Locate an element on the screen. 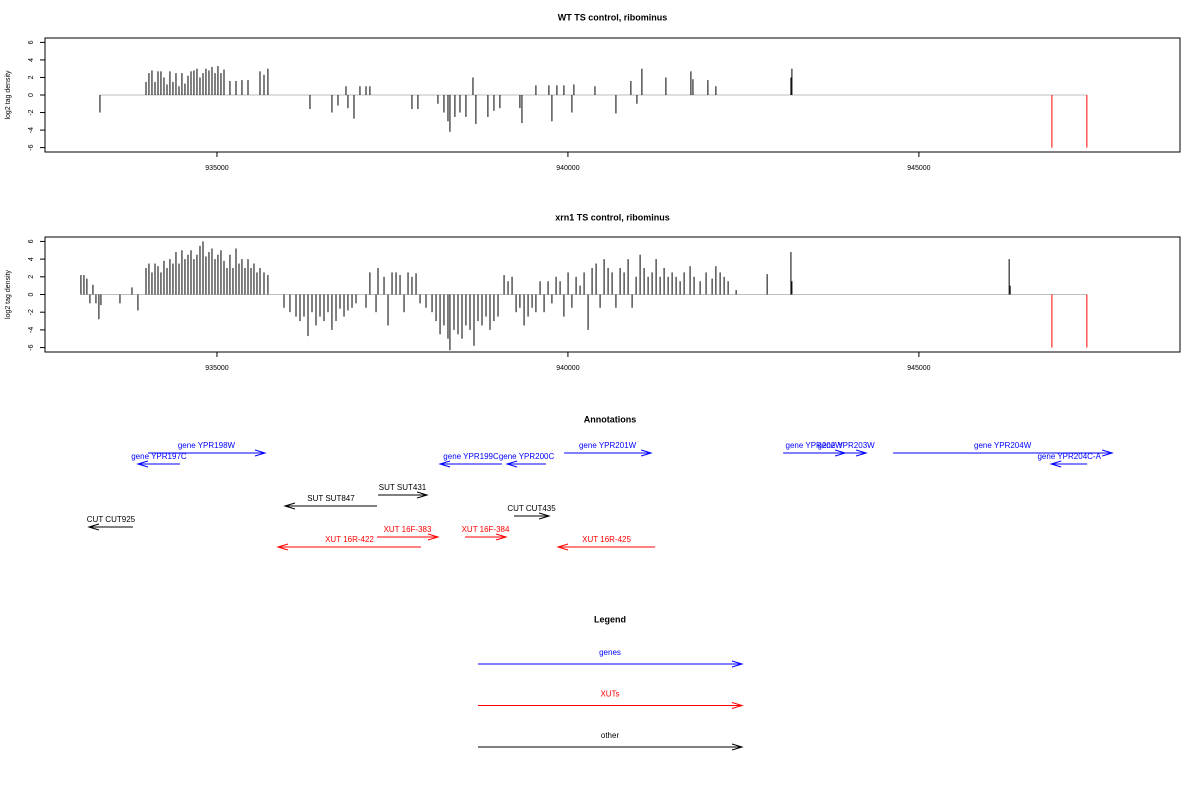  feature-label: gene YPR204W is located at coordinates (1003, 445).